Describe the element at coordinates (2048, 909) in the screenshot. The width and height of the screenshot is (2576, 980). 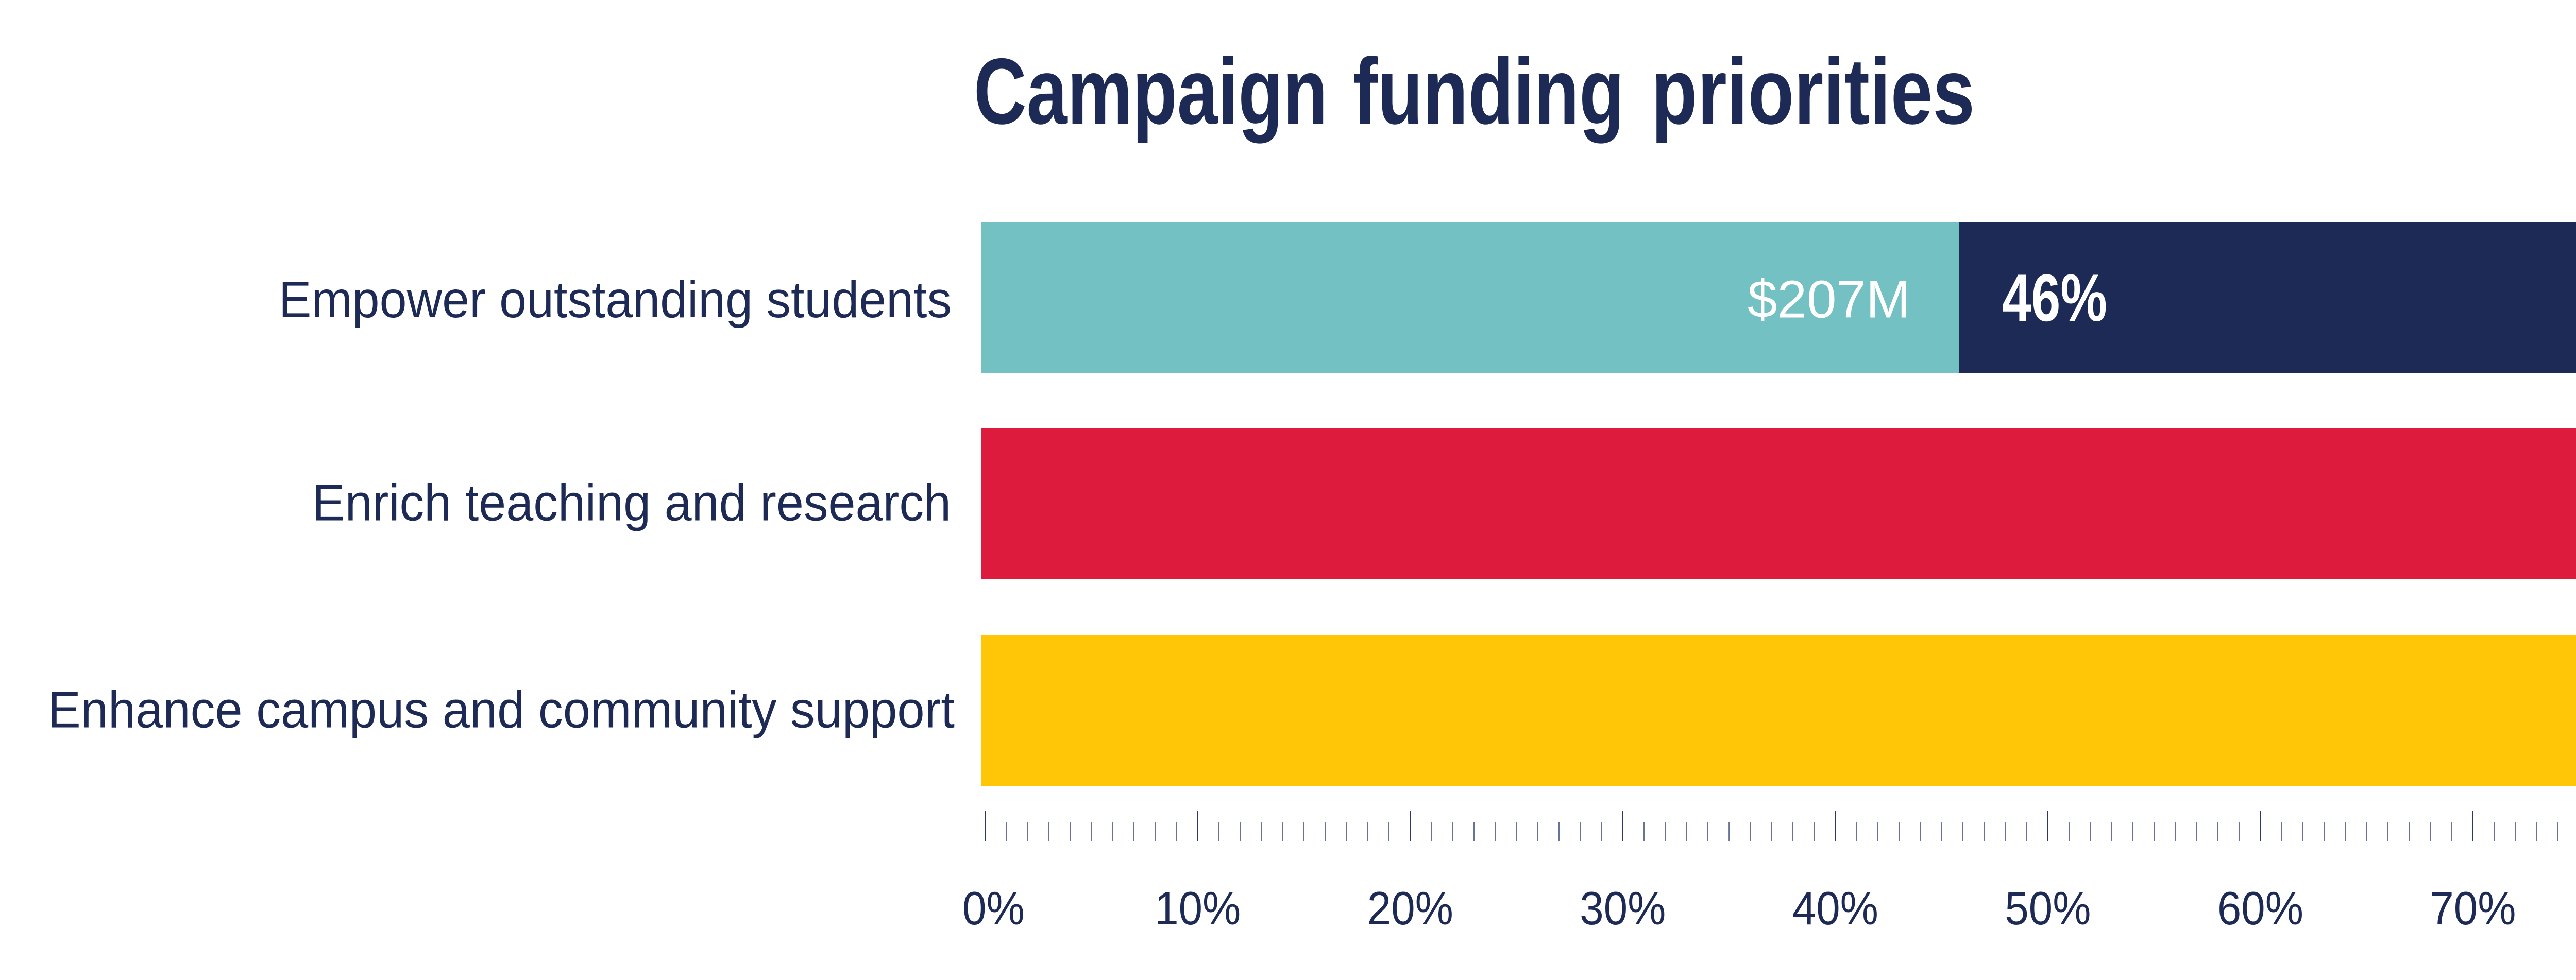
I see `svg-text: 50%` at that location.